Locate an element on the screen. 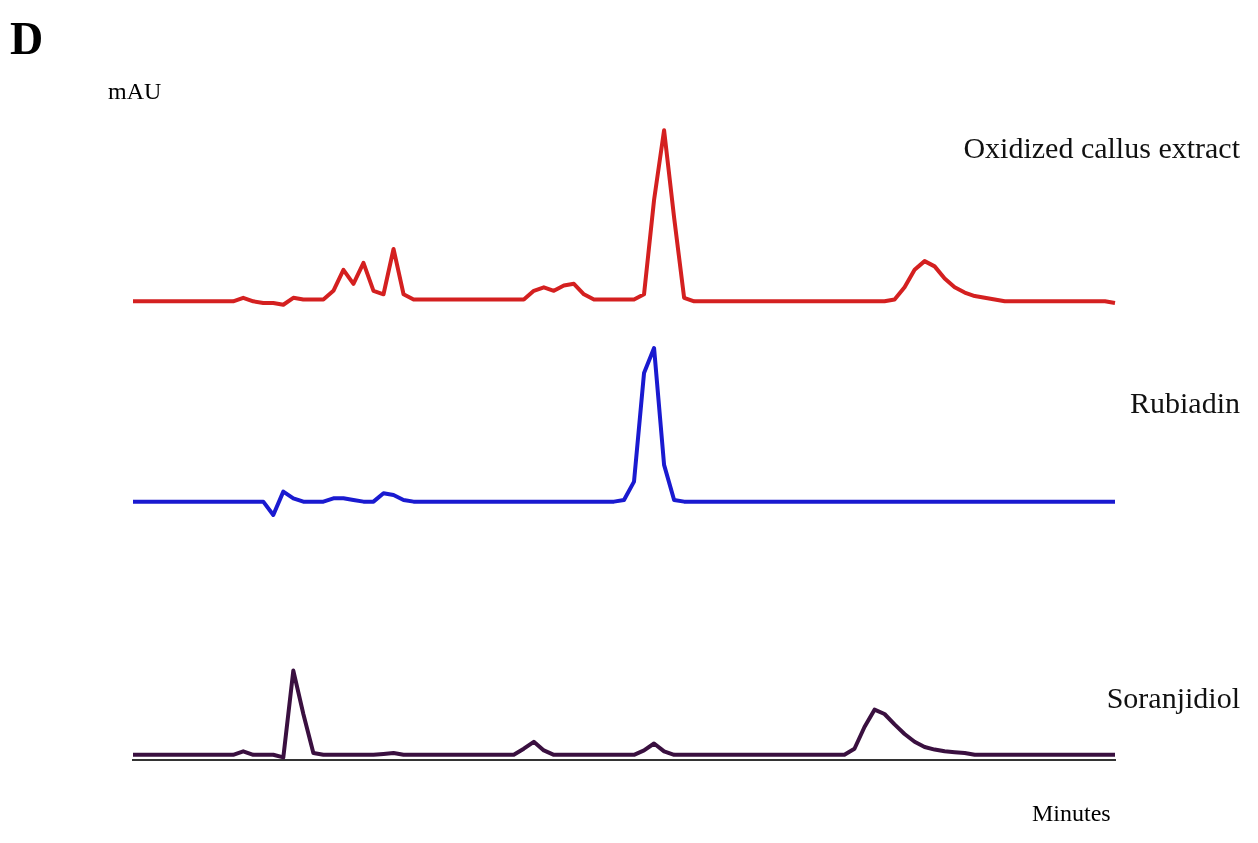 The width and height of the screenshot is (1258, 843). text: Oxidized callus extract is located at coordinates (1102, 147).